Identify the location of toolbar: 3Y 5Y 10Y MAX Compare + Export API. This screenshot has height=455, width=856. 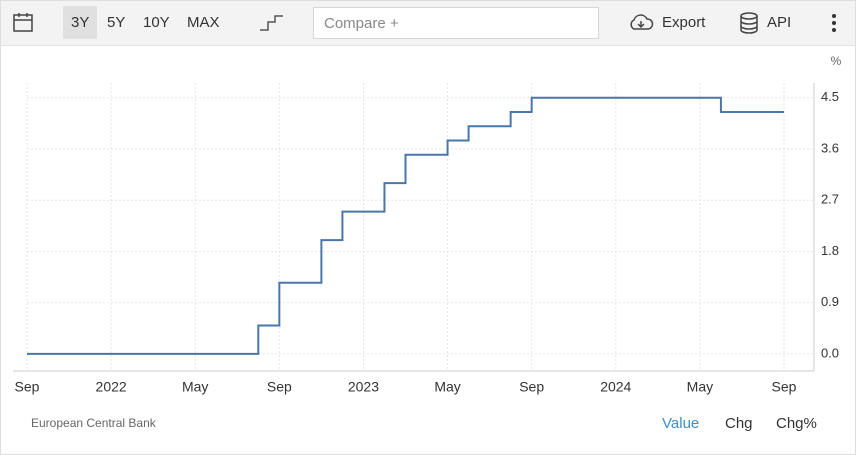
(428, 23).